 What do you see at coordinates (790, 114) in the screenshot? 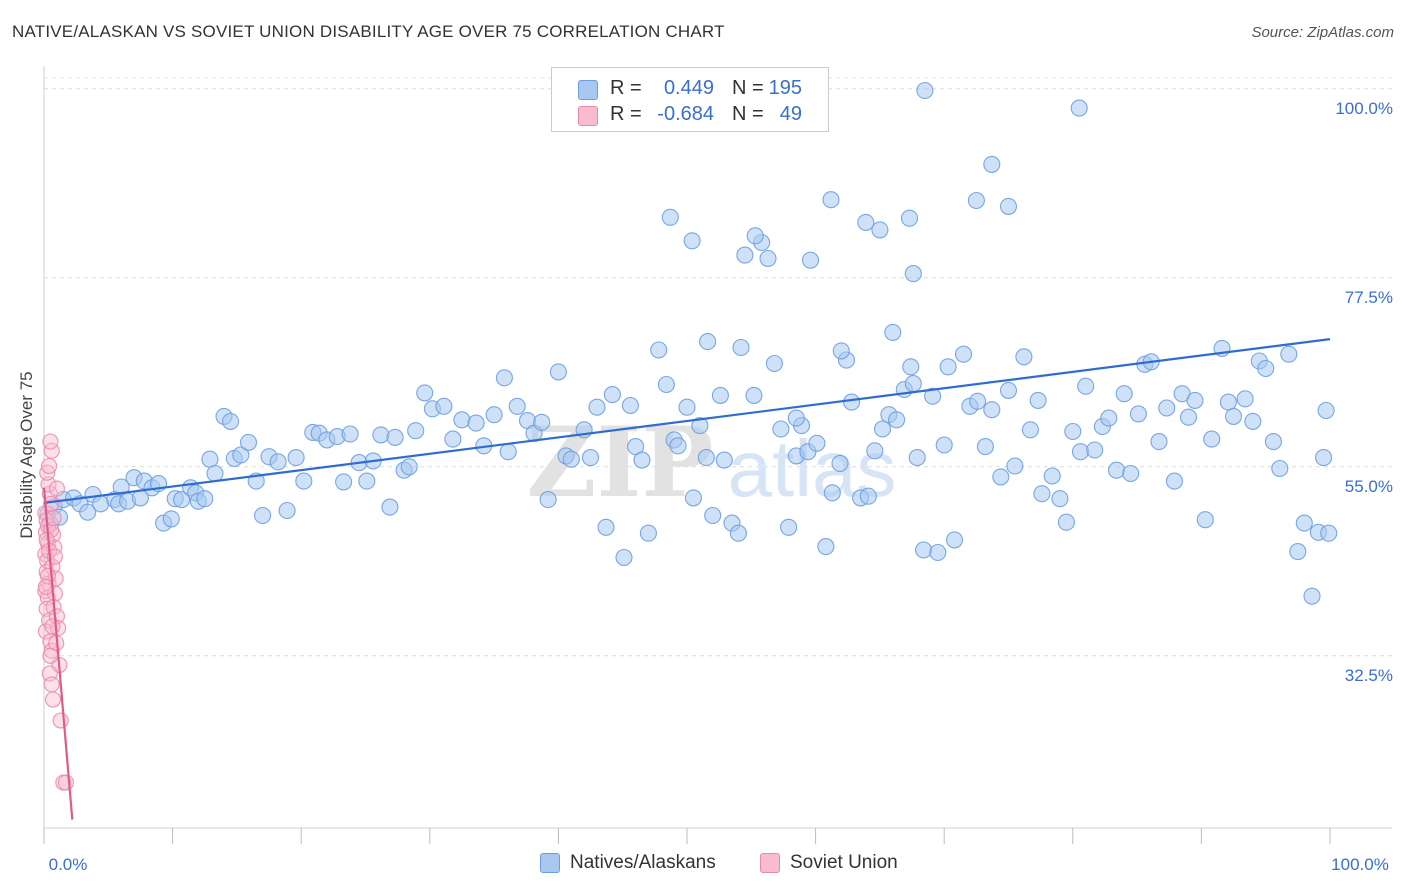
I see `legend-n-value: 49` at bounding box center [790, 114].